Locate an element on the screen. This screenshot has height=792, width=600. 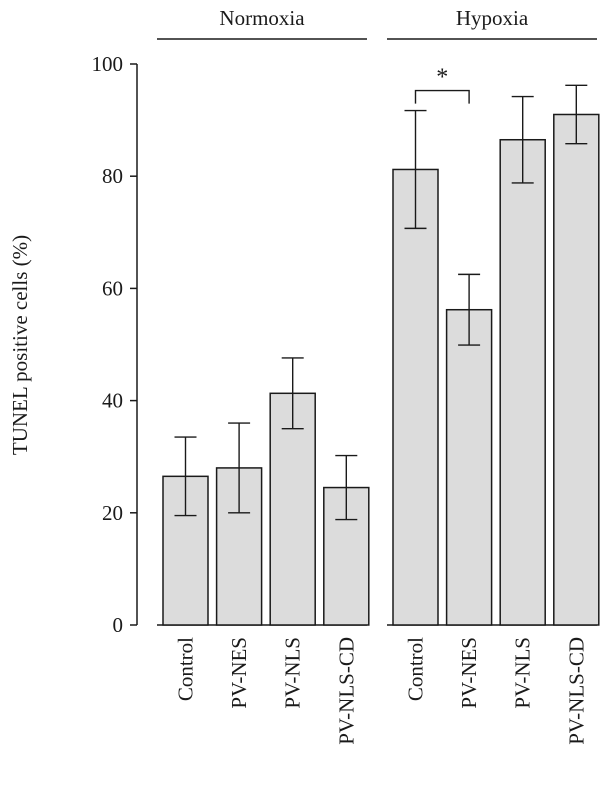
y-axis: 0 20 40 60 80 100 is located at coordinates (115, 344).